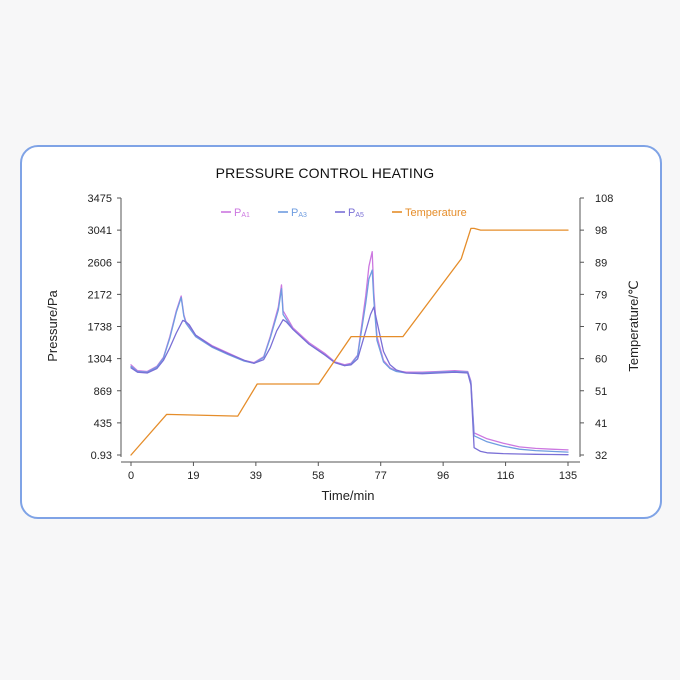 This screenshot has width=680, height=680. Describe the element at coordinates (193, 476) in the screenshot. I see `x-tick-label: 19` at that location.